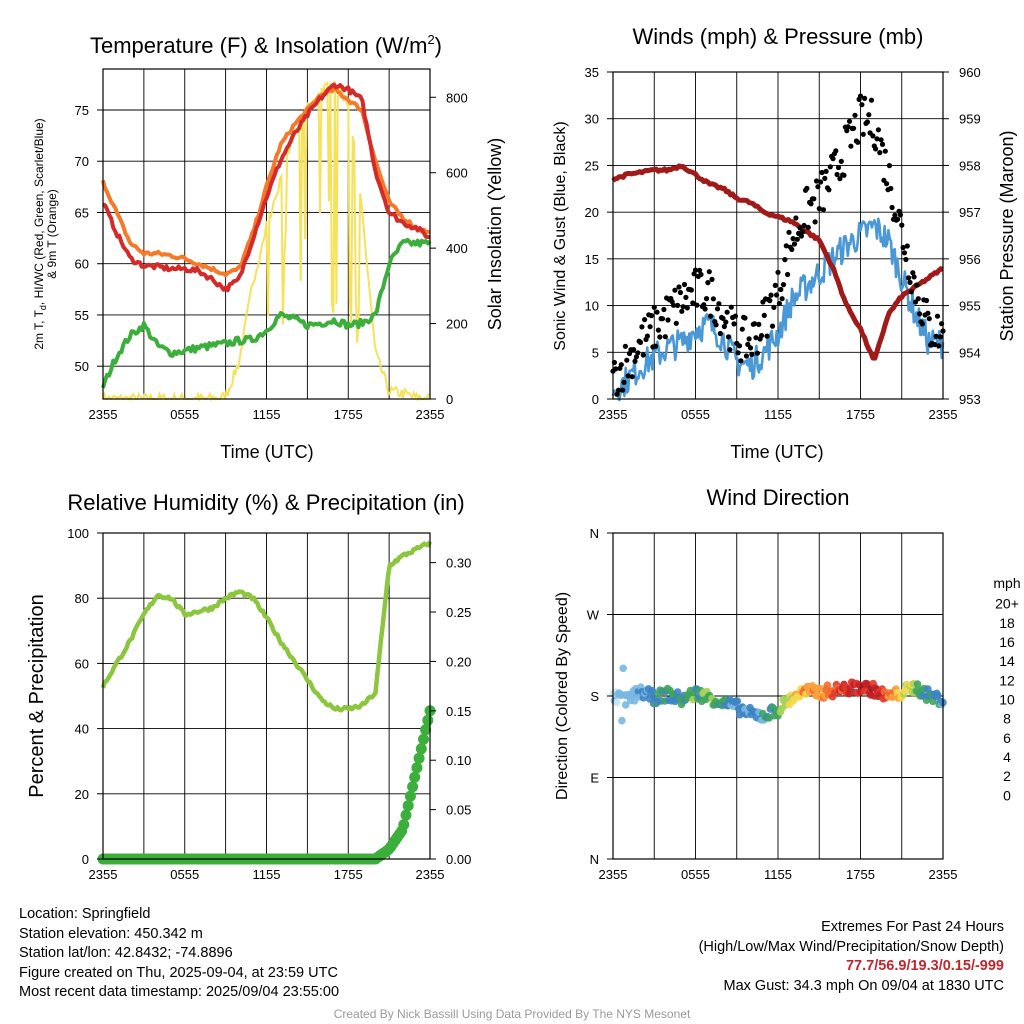 The height and width of the screenshot is (1024, 1024). Describe the element at coordinates (457, 97) in the screenshot. I see `y-right-tick-label: 800` at that location.